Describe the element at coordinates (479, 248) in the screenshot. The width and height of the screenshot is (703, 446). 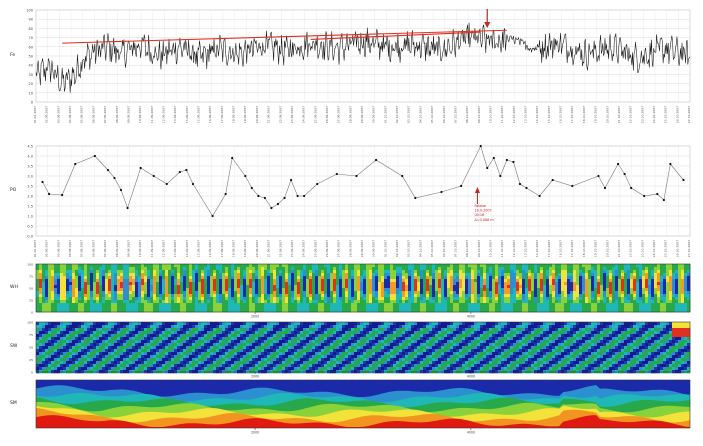
I see `x-tick-label: 09.10.2007` at that location.